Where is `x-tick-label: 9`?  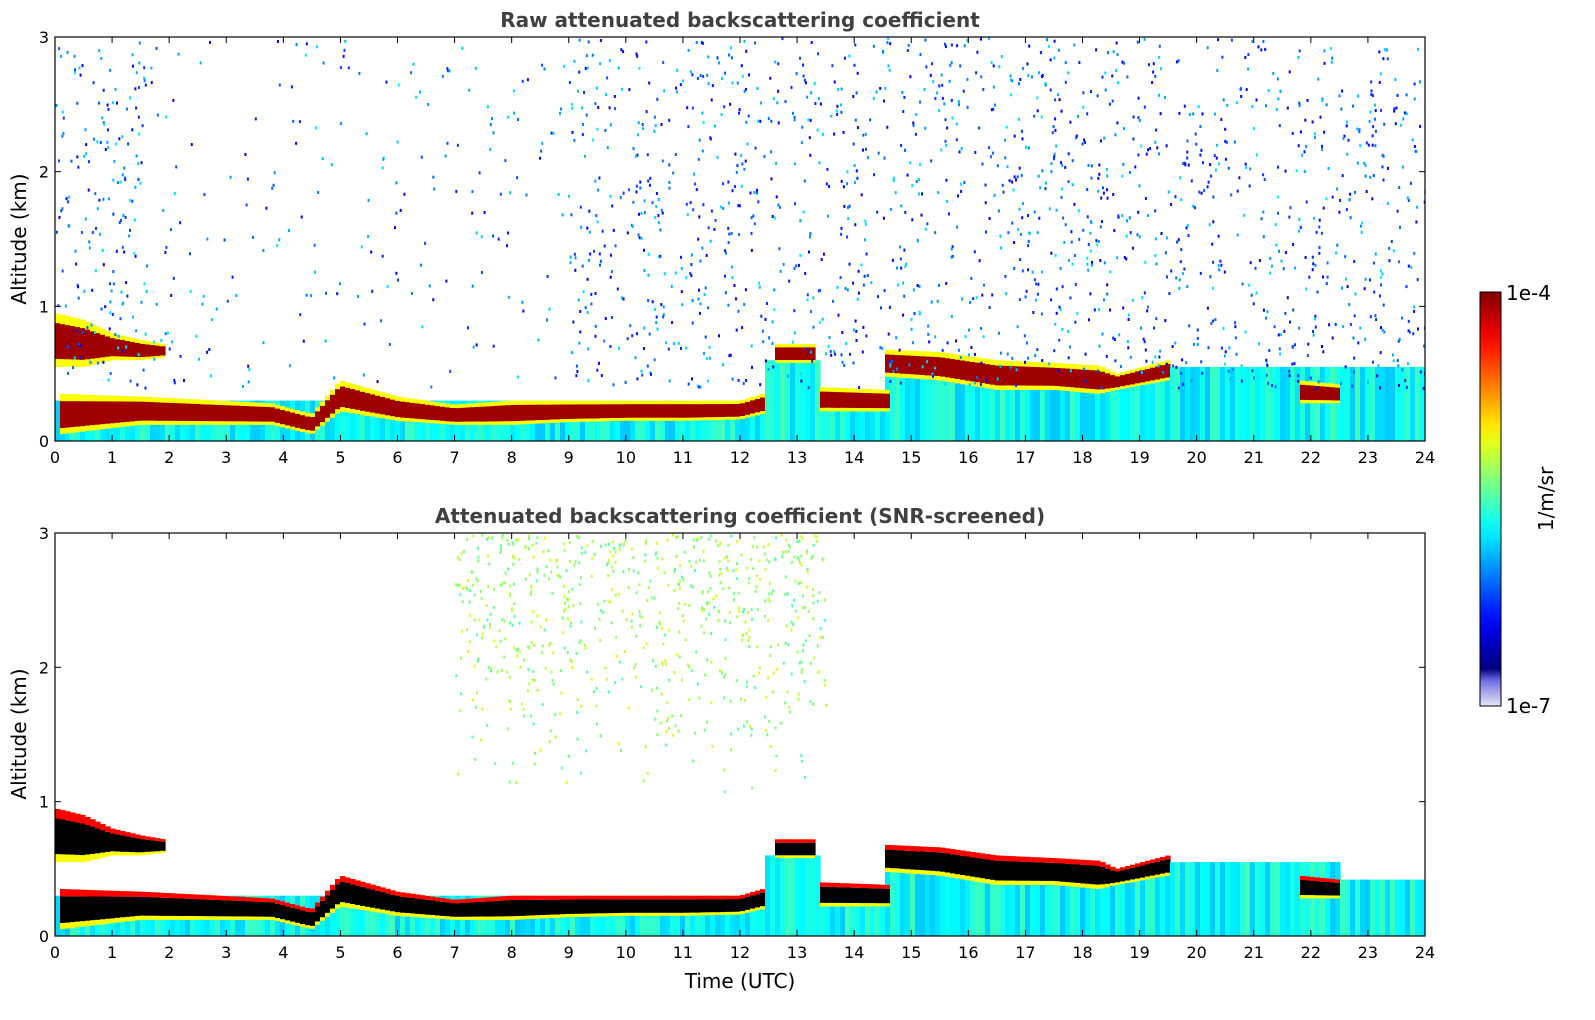 x-tick-label: 9 is located at coordinates (569, 457).